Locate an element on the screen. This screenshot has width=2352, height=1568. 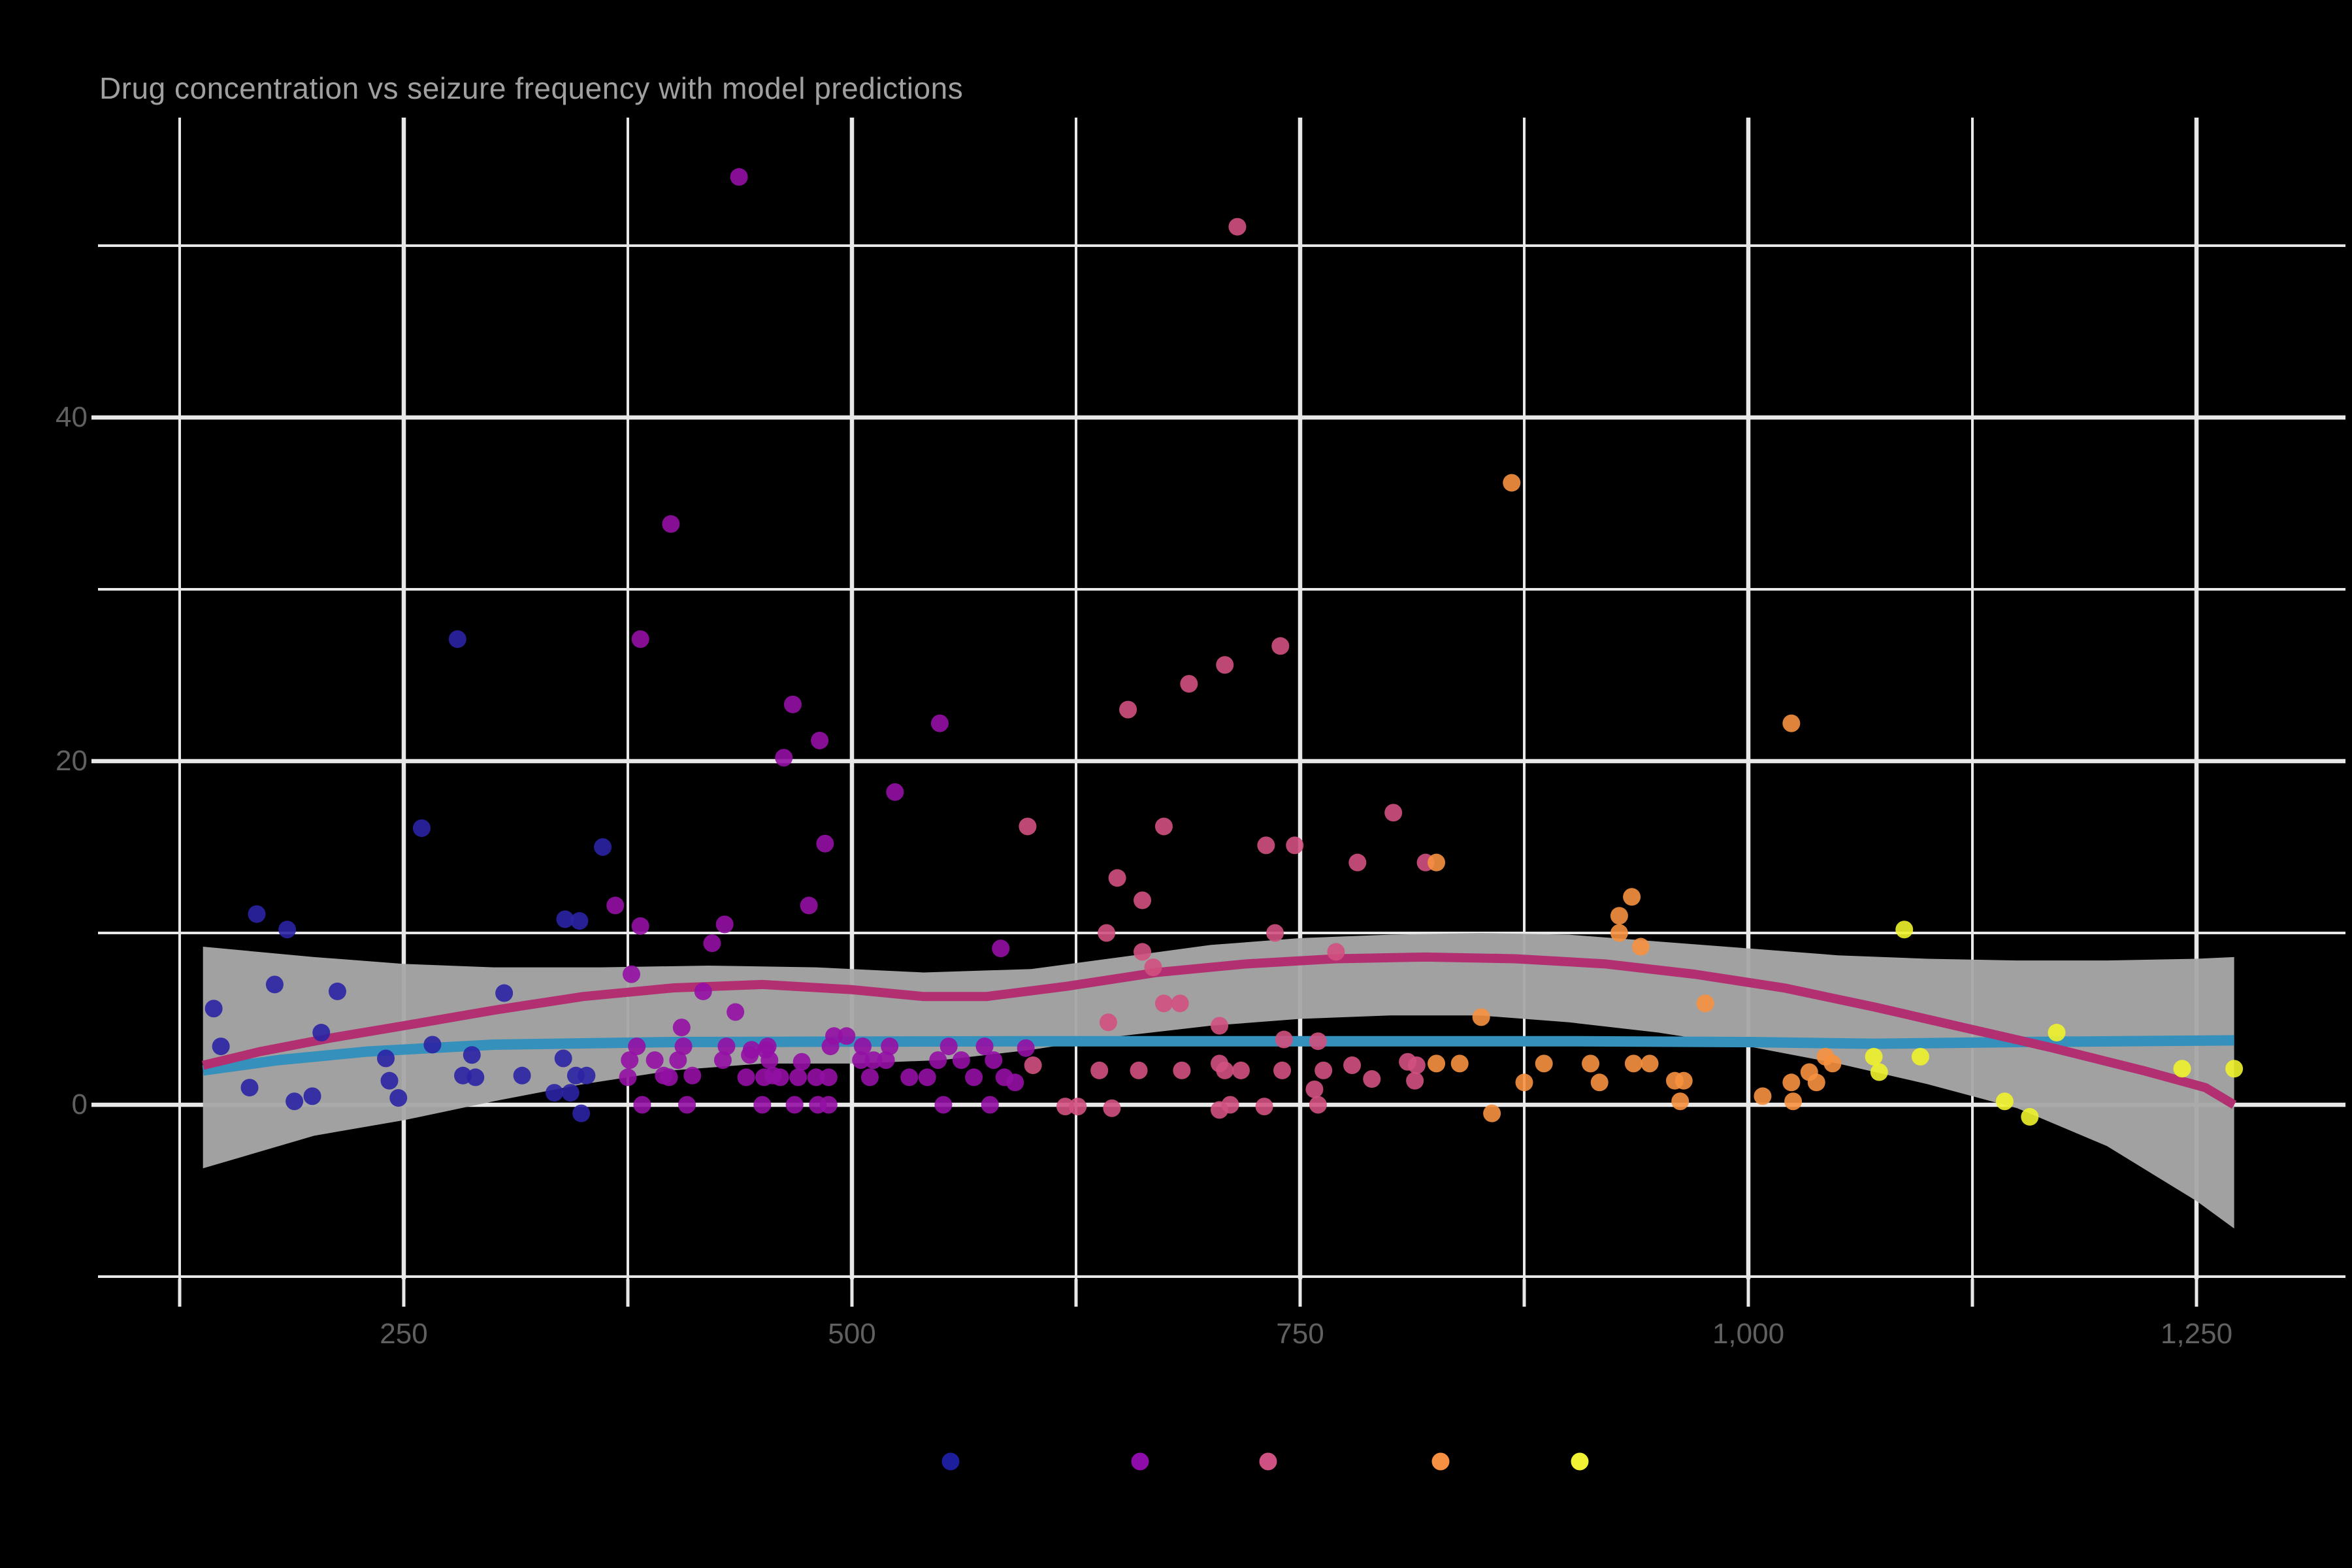
x-tick-label: 500 is located at coordinates (851, 1334).